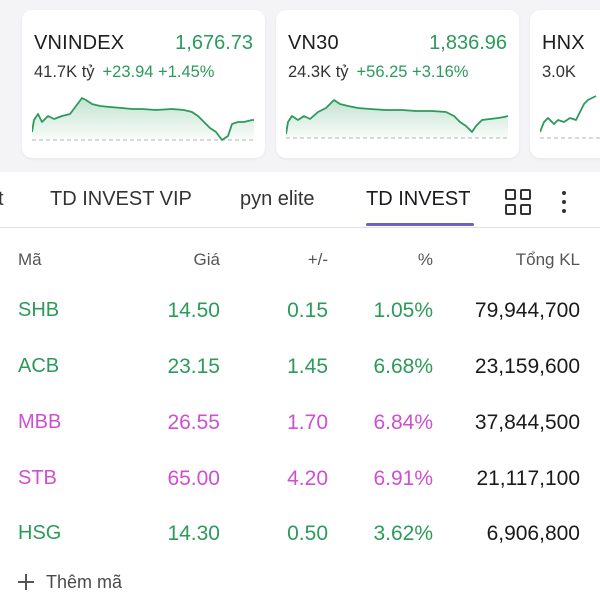 This screenshot has height=600, width=600. Describe the element at coordinates (214, 43) in the screenshot. I see `index-value: 1,676.73` at that location.